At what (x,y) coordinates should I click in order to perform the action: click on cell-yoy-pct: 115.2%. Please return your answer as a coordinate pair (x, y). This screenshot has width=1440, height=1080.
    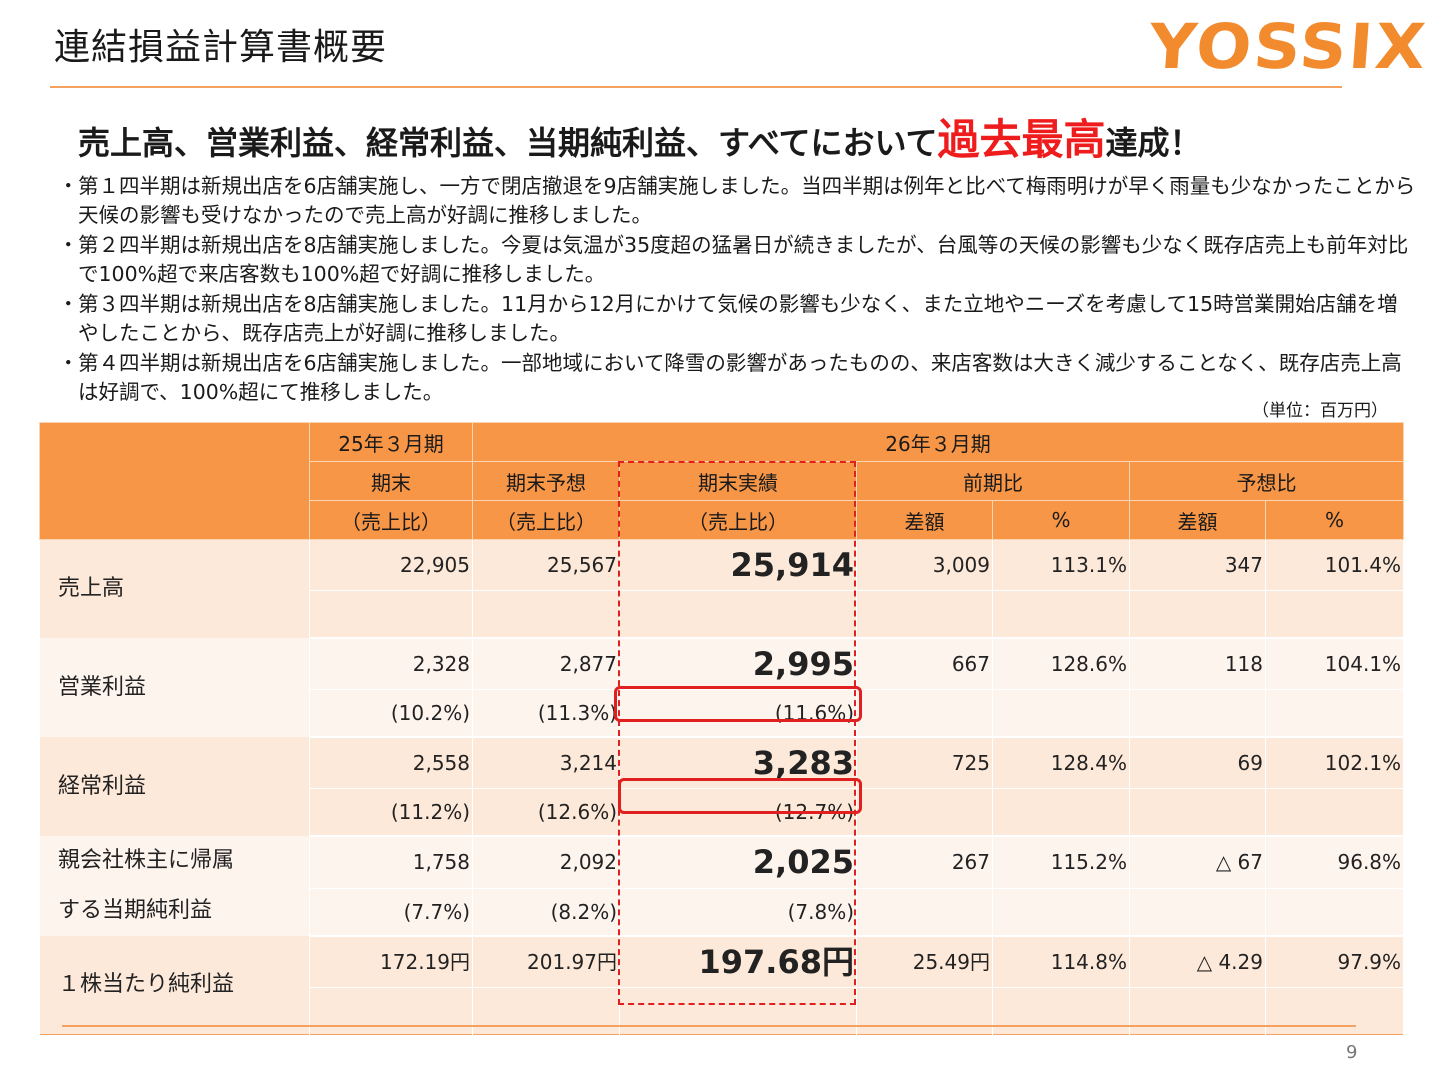
    Looking at the image, I should click on (1061, 862).